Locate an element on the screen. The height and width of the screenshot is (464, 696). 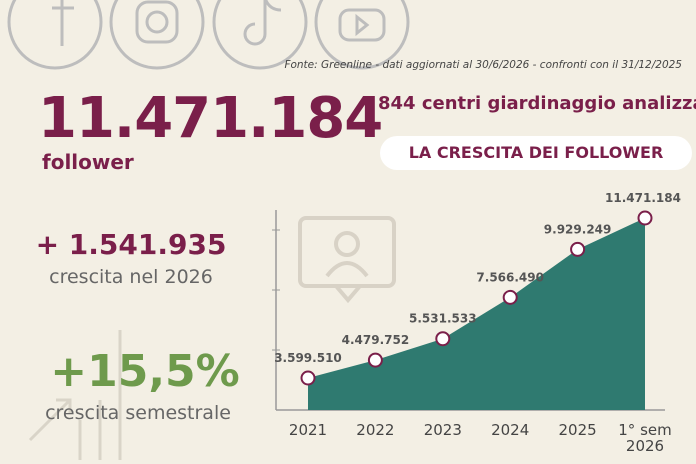
title-pill is located at coordinates (536, 153).